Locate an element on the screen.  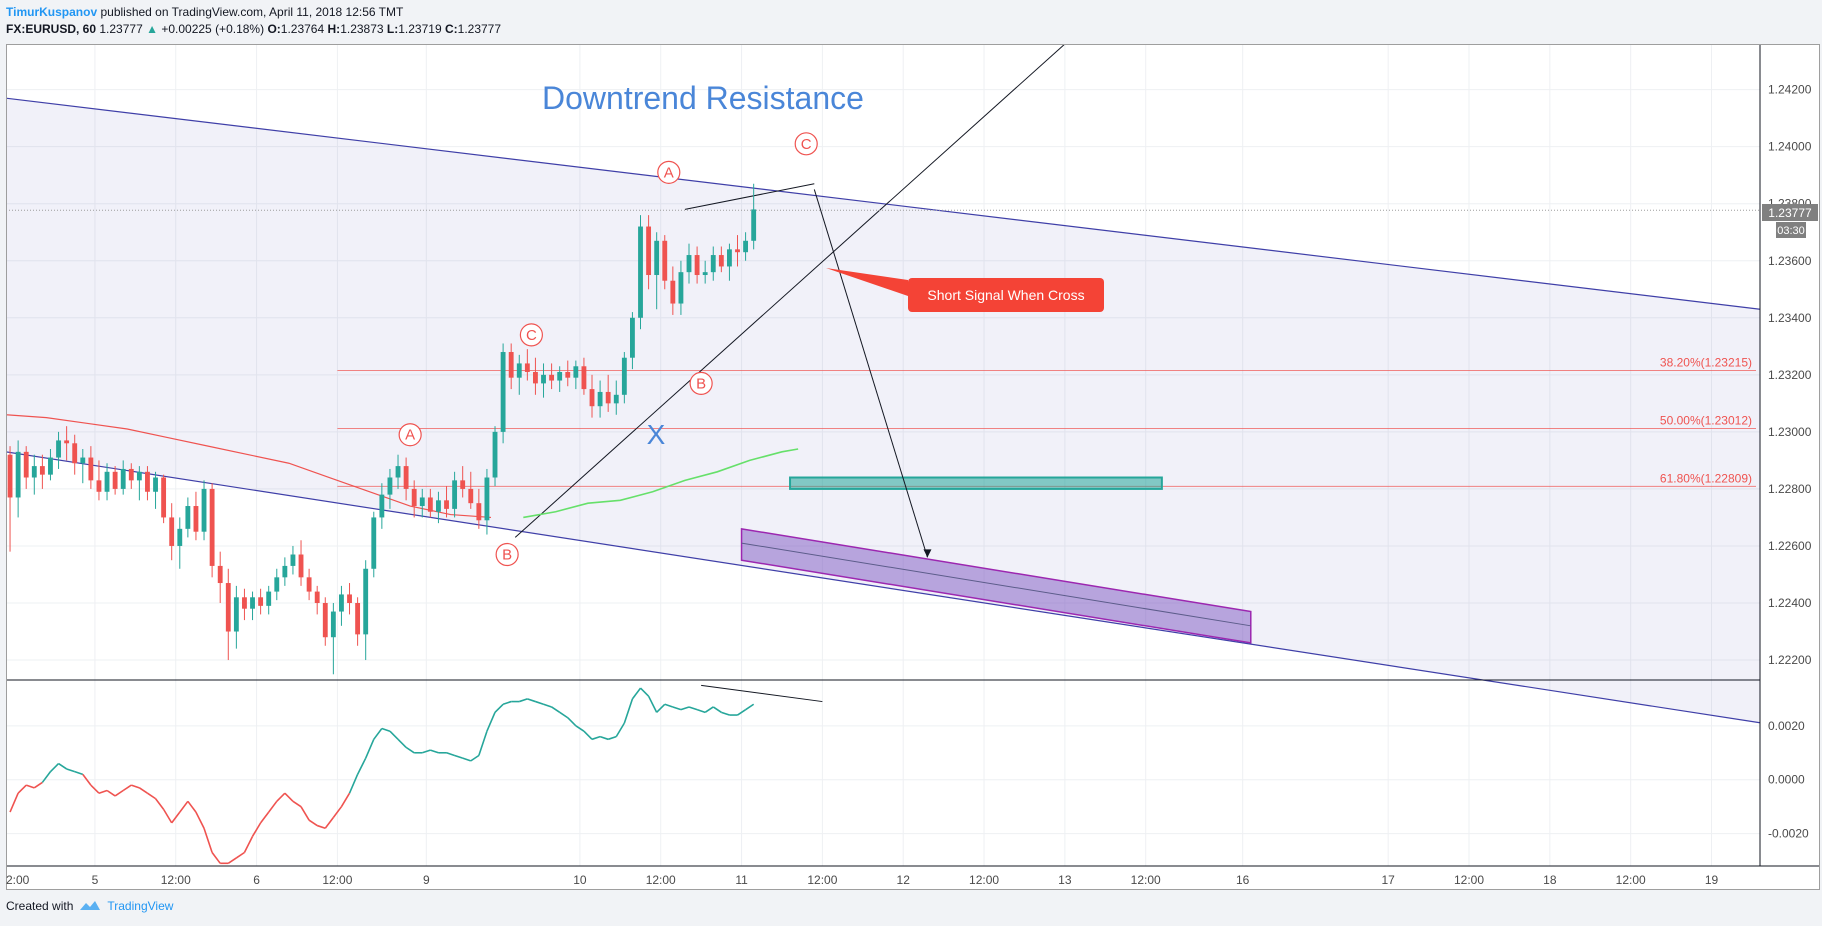
short-signal-callout: Short Signal When Cross is located at coordinates (965, 290).